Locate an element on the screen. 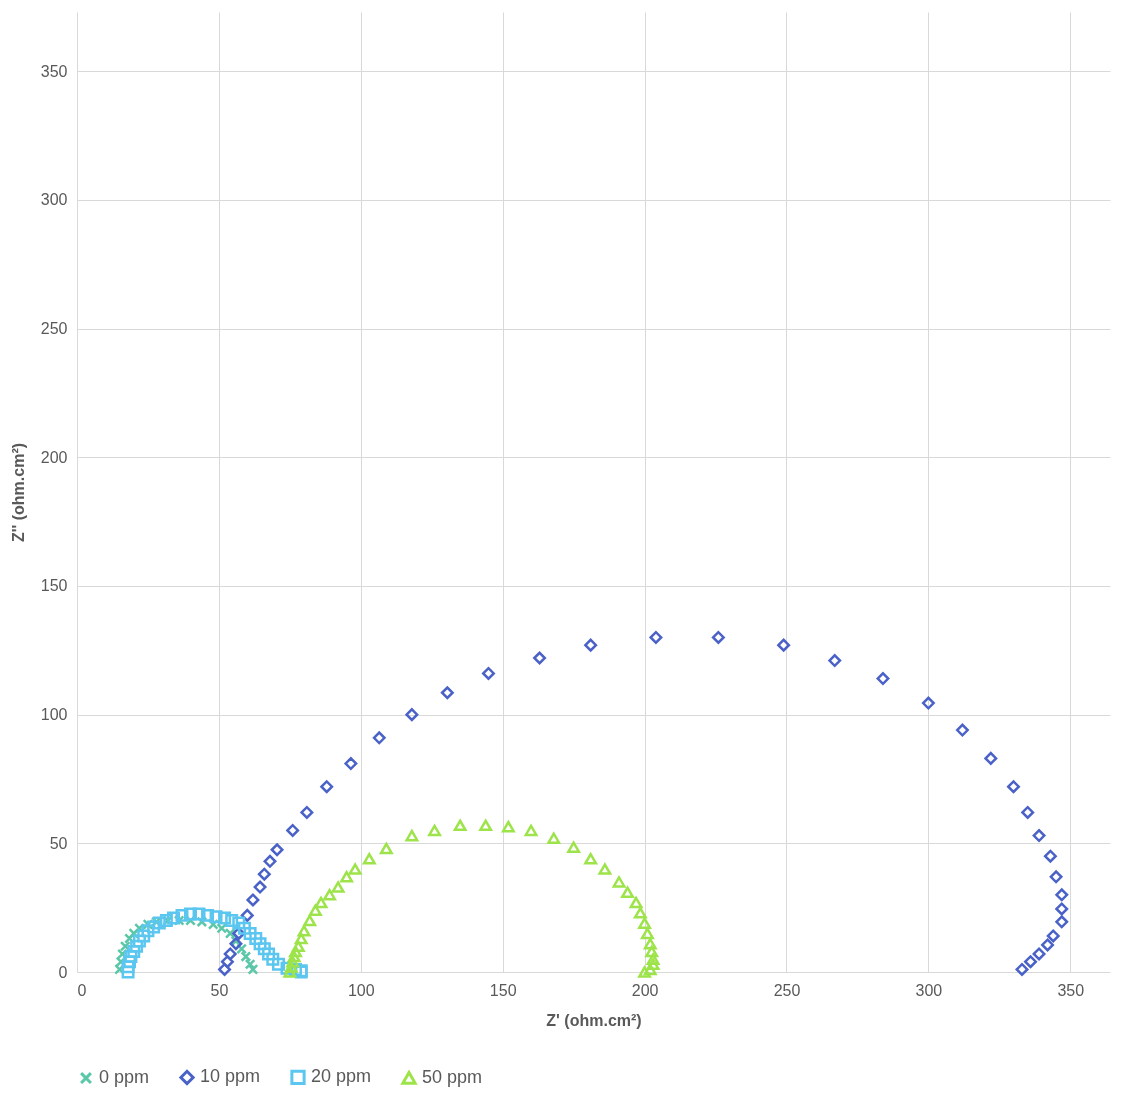 The width and height of the screenshot is (1134, 1118). x-tick-label: 150 is located at coordinates (503, 990).